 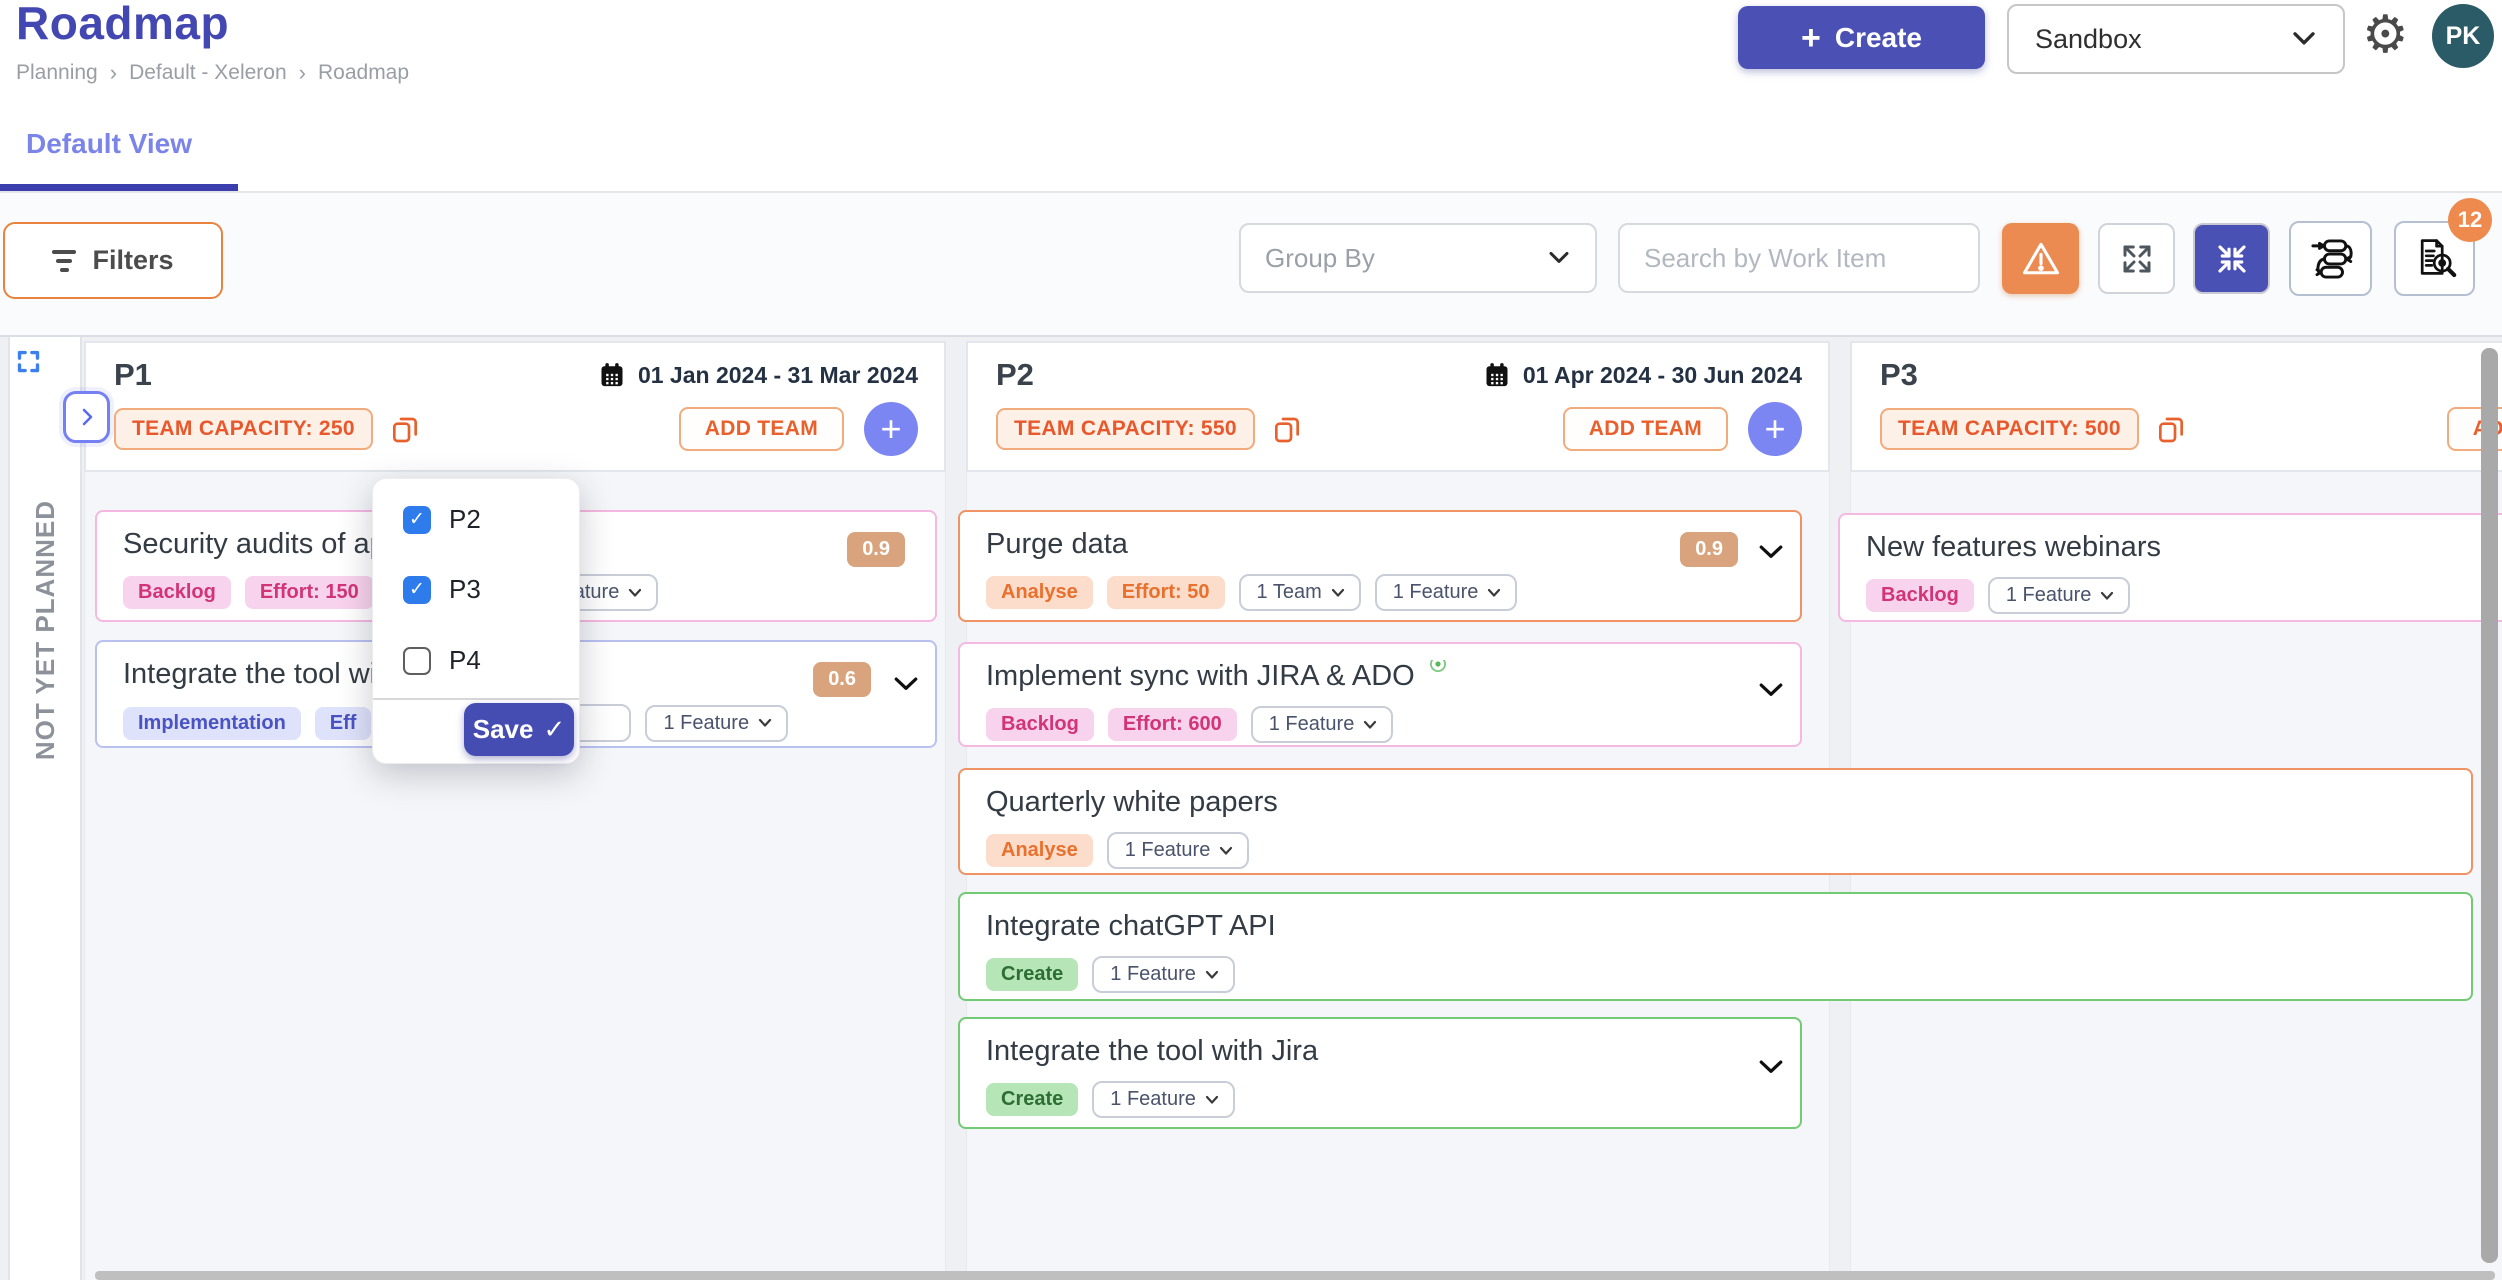 I want to click on create-button: + Create, so click(x=1861, y=37).